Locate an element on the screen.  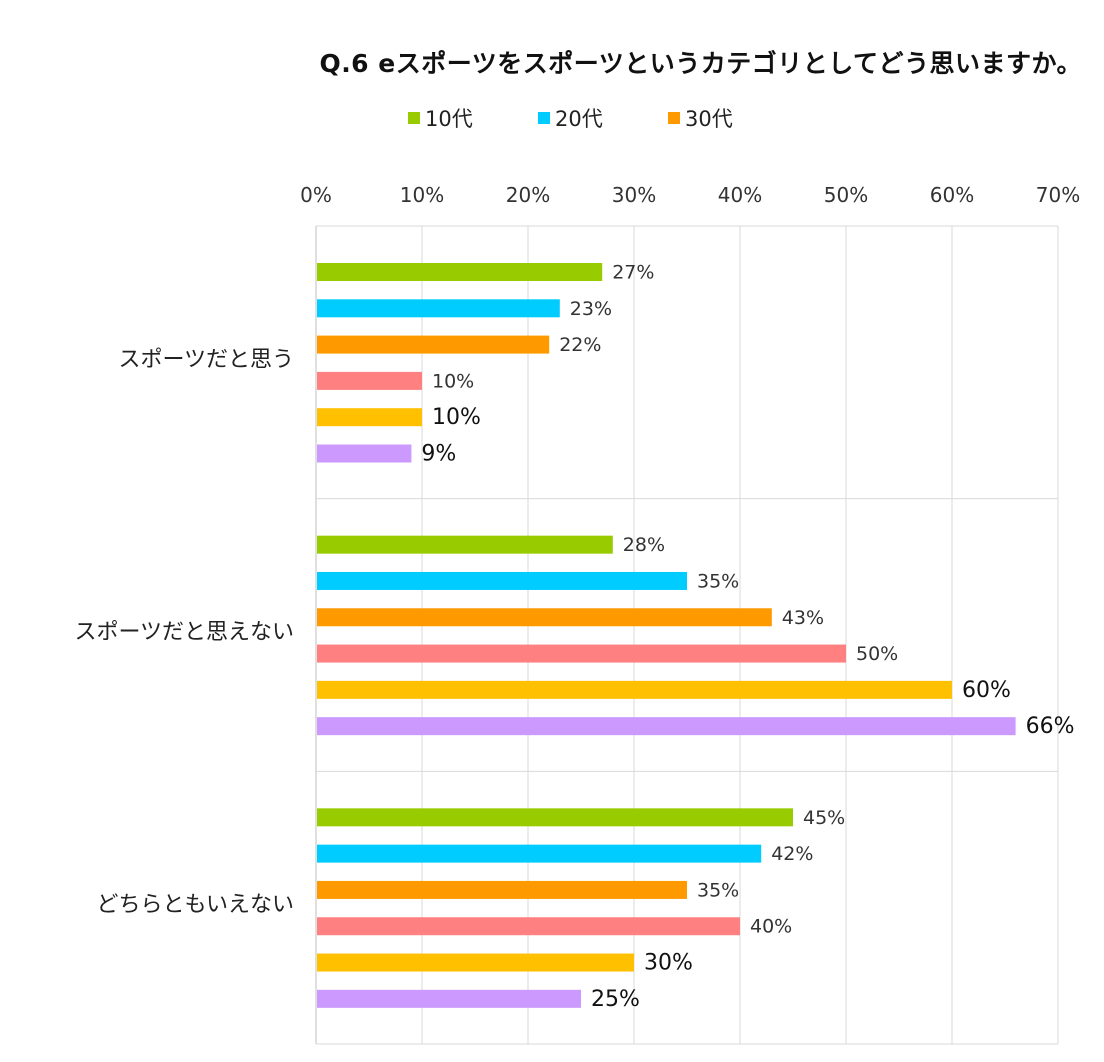
data-label: 25% is located at coordinates (615, 999).